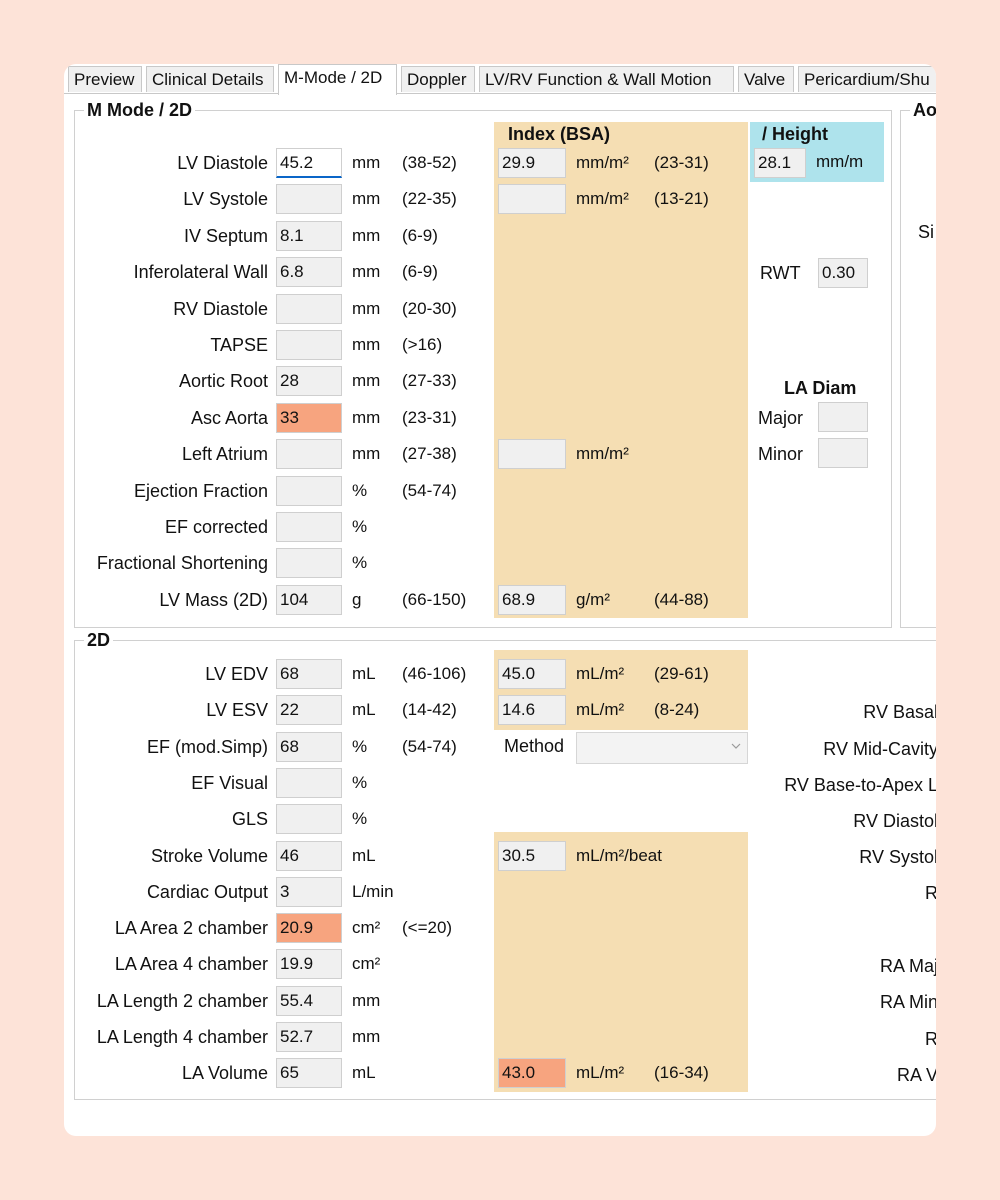 The width and height of the screenshot is (1000, 1200). I want to click on stroke-volume-field: 46, so click(309, 855).